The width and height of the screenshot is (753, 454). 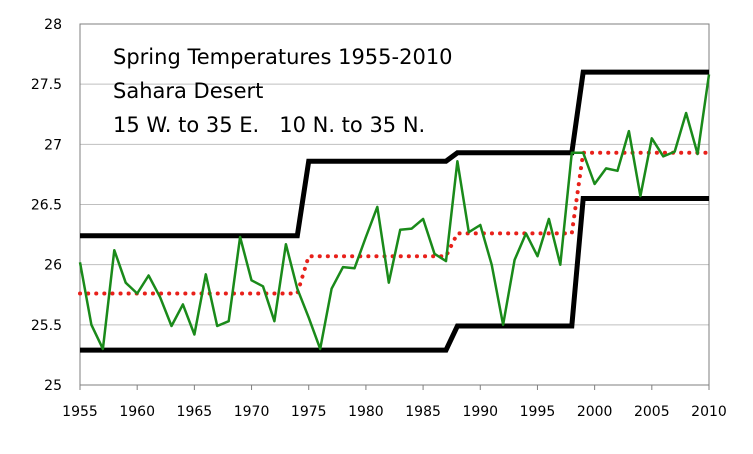 I want to click on y-tick-label: 25.5, so click(x=46, y=326).